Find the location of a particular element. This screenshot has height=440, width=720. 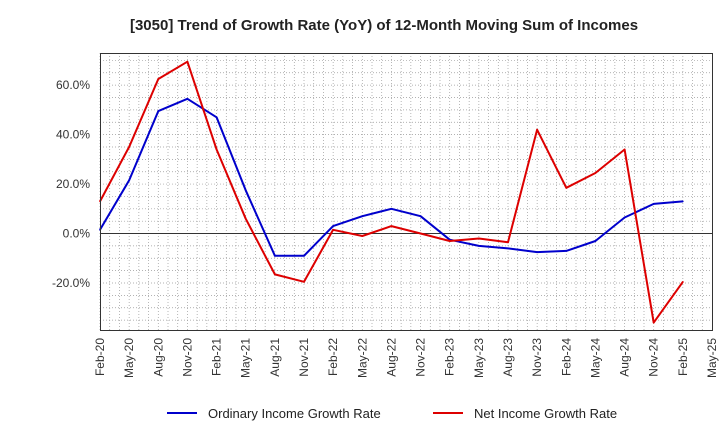

x-tick-label: Nov-24 is located at coordinates (654, 357).